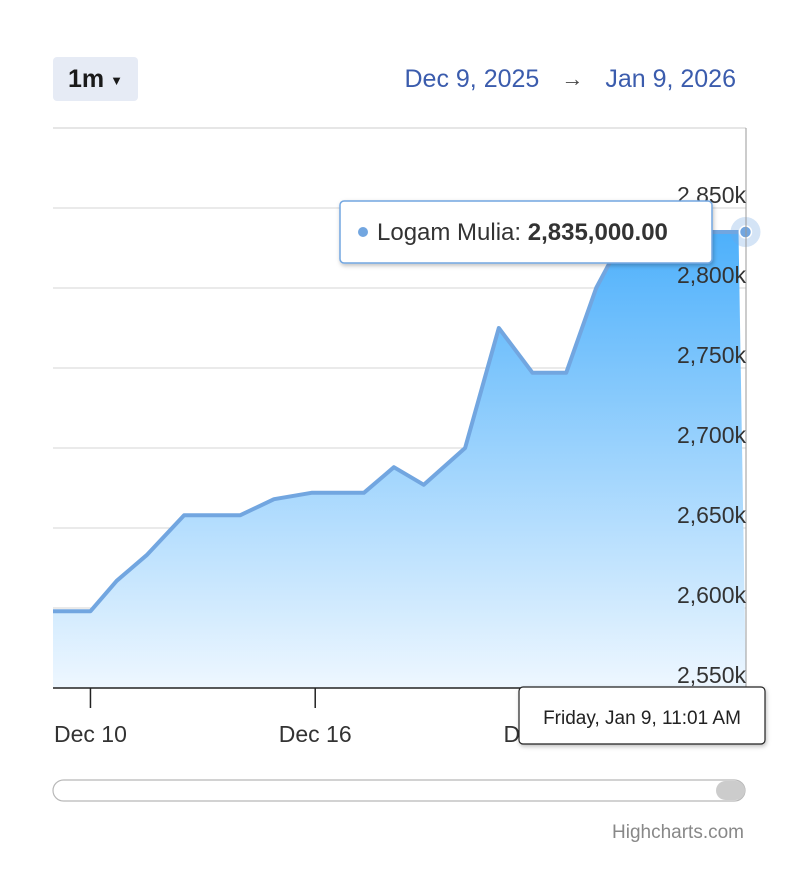 This screenshot has height=881, width=800. Describe the element at coordinates (363, 232) in the screenshot. I see `tooltip-series-dot` at that location.